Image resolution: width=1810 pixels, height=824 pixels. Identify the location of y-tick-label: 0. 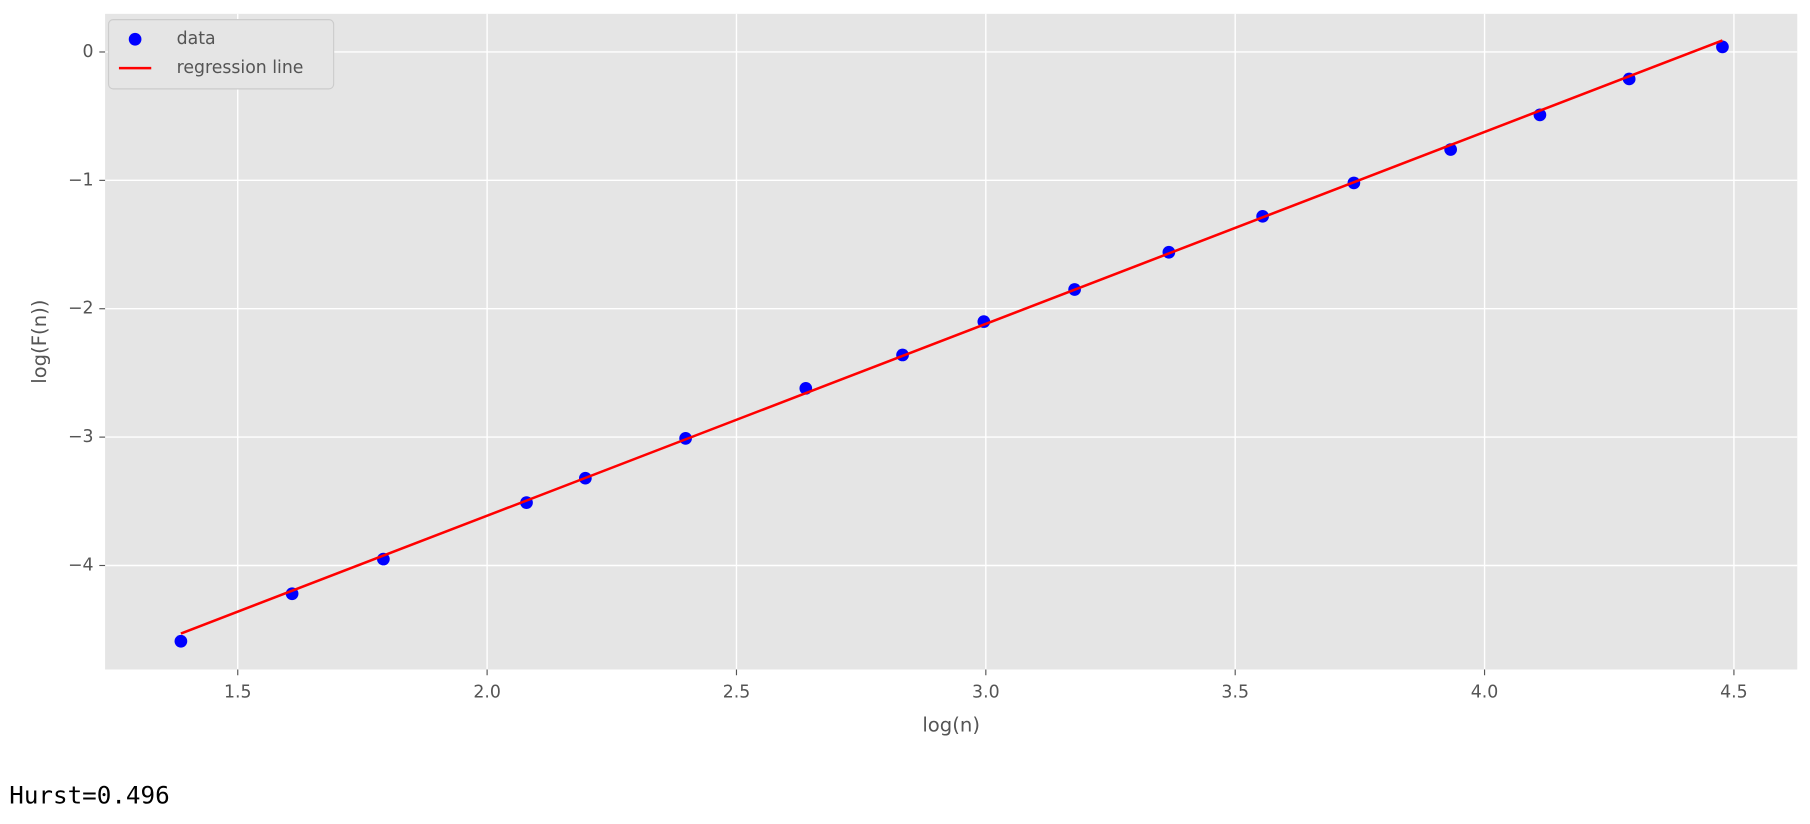
(88, 52).